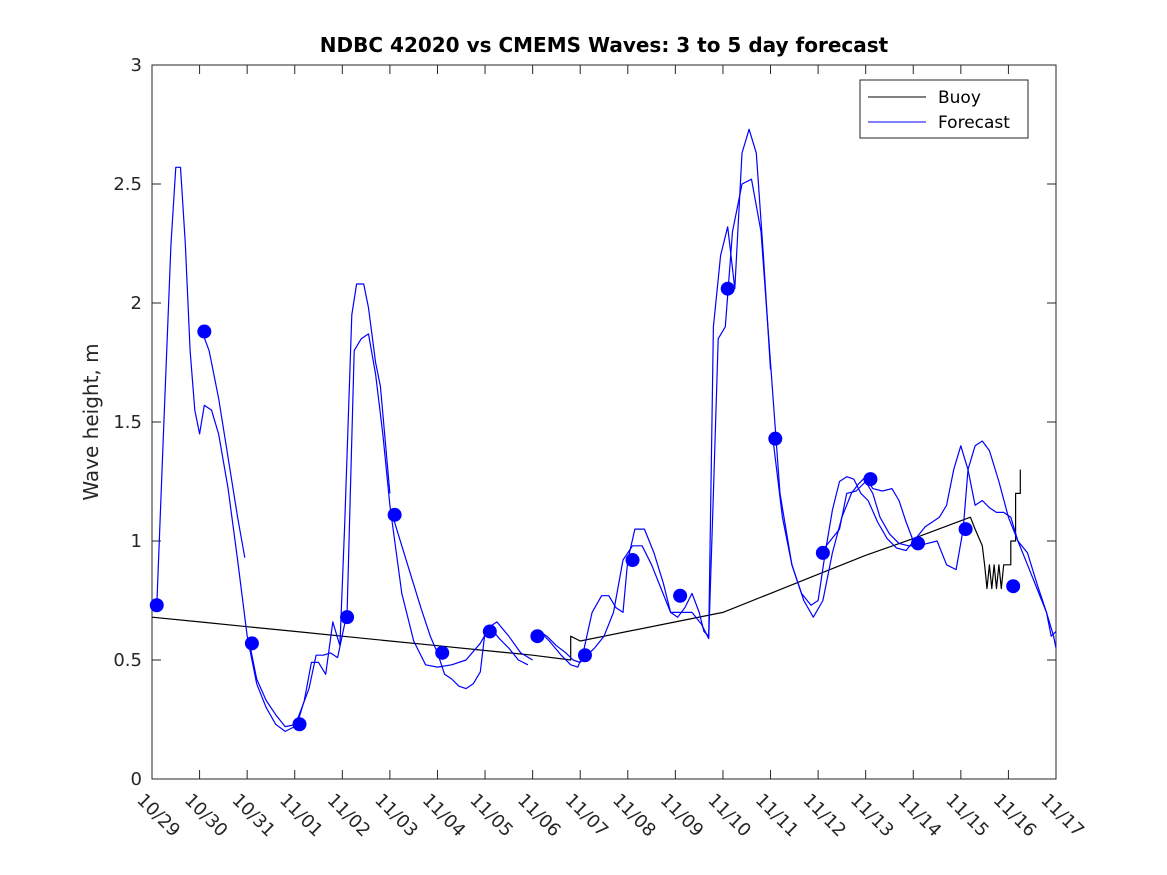 The height and width of the screenshot is (875, 1167). Describe the element at coordinates (127, 184) in the screenshot. I see `y-tick-label: 2.5` at that location.